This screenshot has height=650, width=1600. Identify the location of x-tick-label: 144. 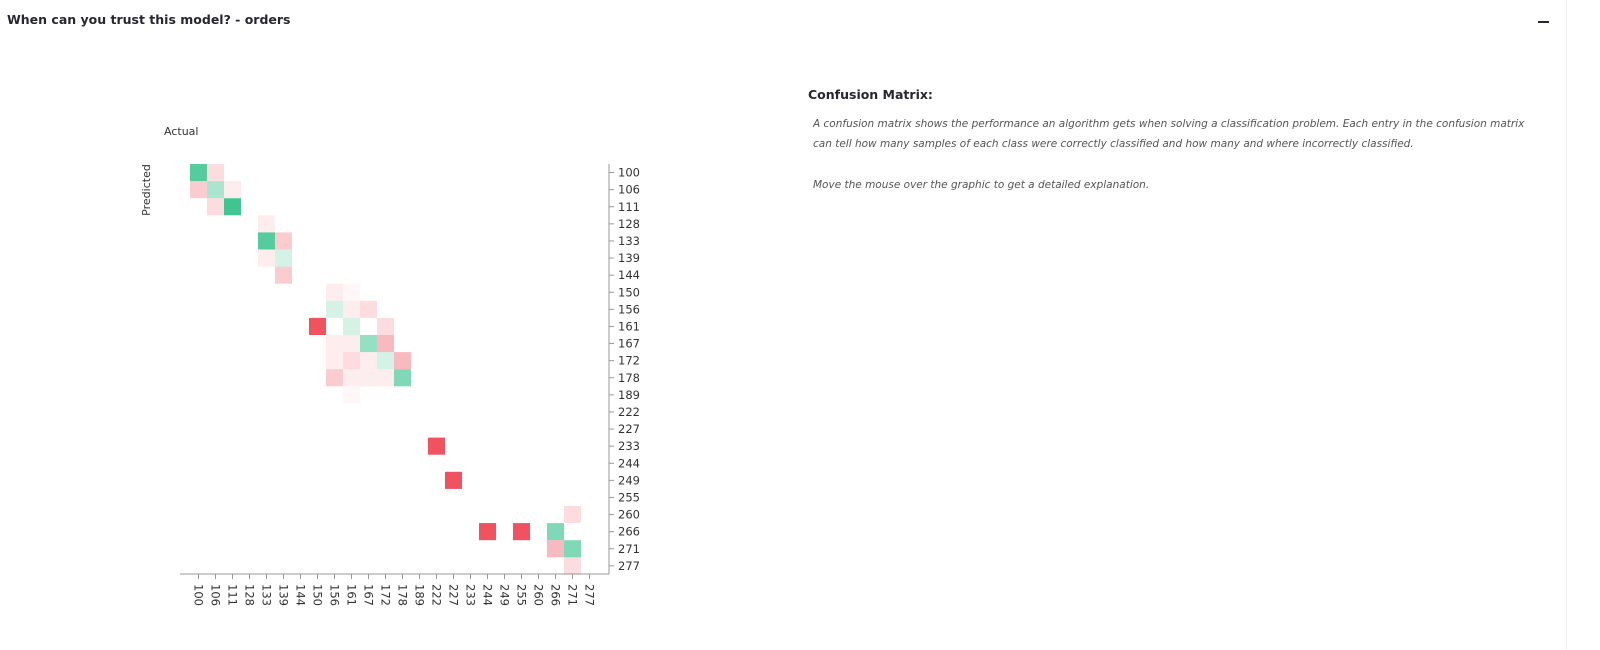
(301, 595).